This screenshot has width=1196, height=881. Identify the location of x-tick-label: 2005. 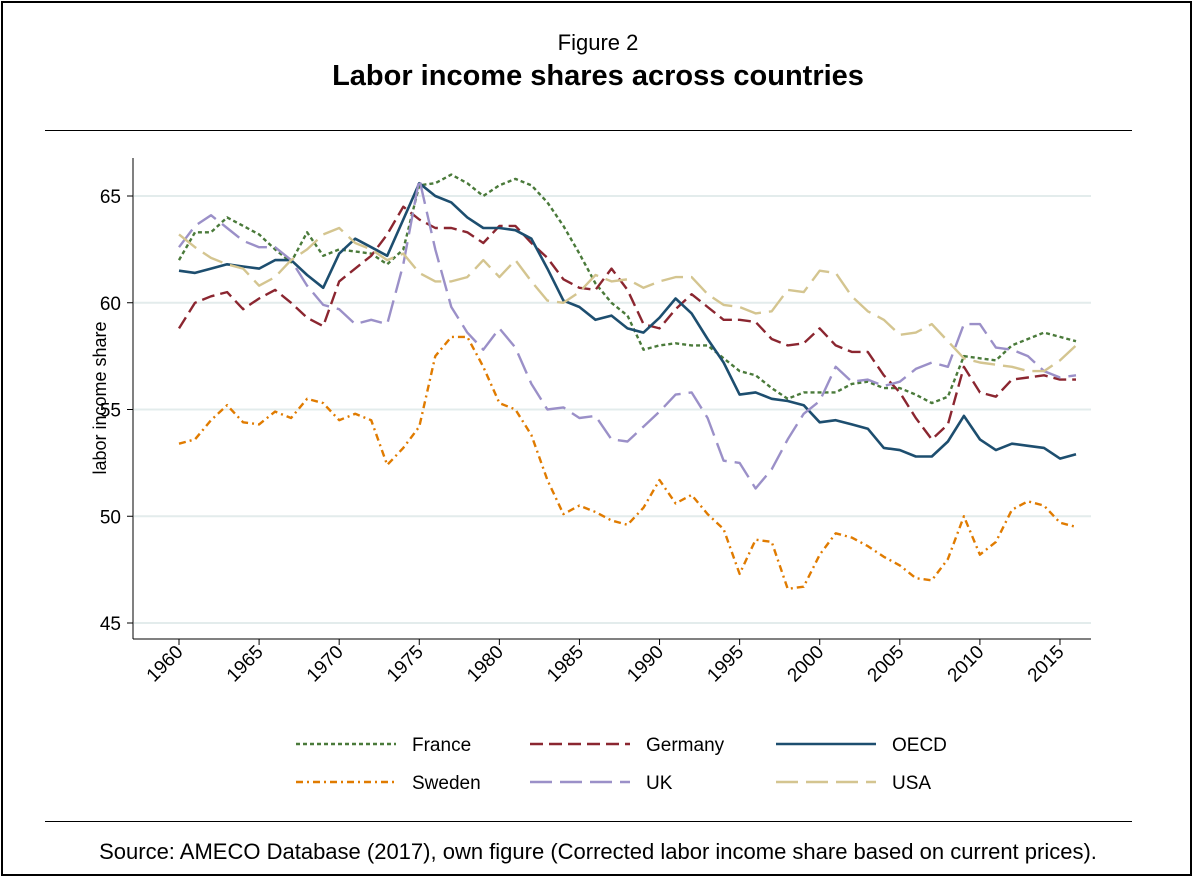
(886, 664).